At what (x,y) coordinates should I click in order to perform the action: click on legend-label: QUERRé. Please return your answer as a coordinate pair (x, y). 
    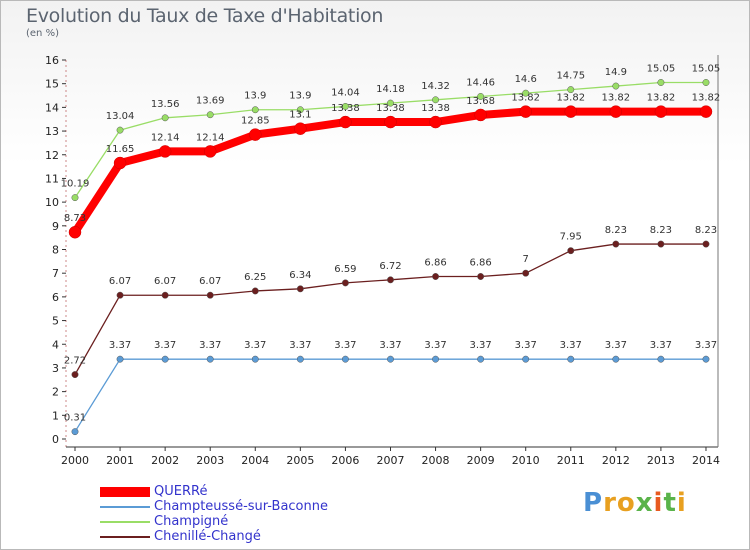
    Looking at the image, I should click on (181, 491).